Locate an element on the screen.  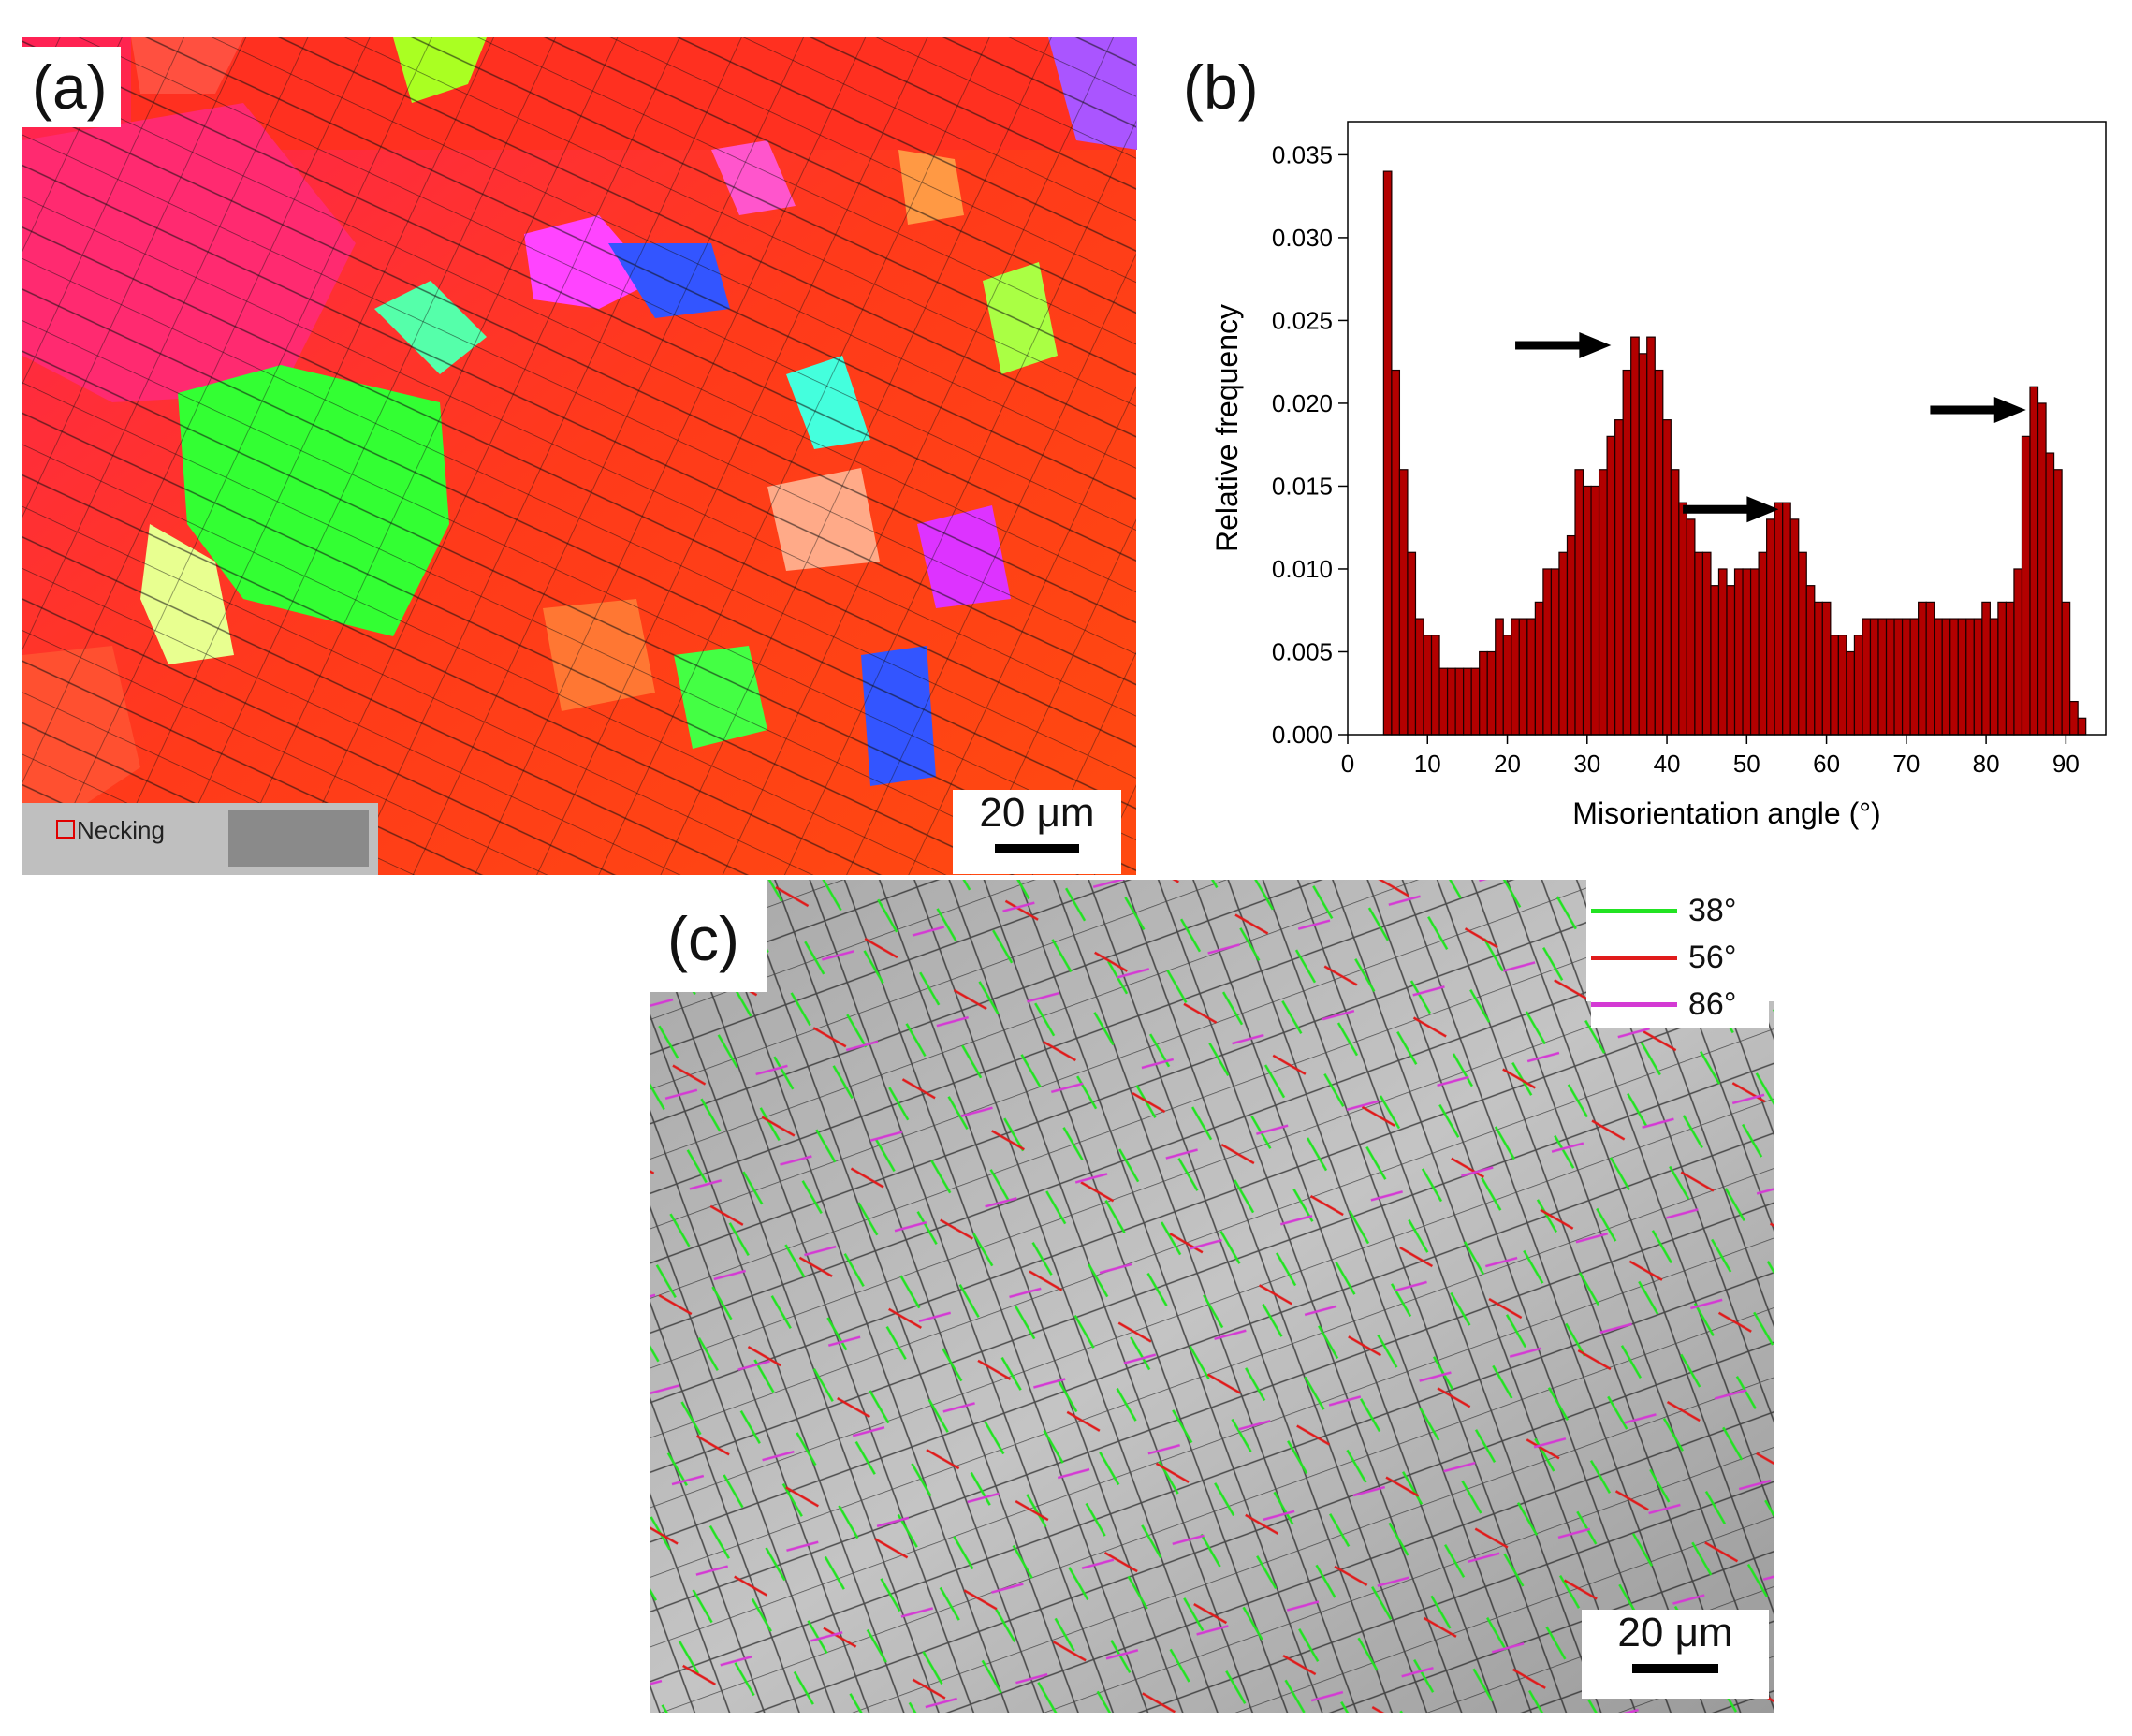
y-tick-label: 0.005 is located at coordinates (1302, 651).